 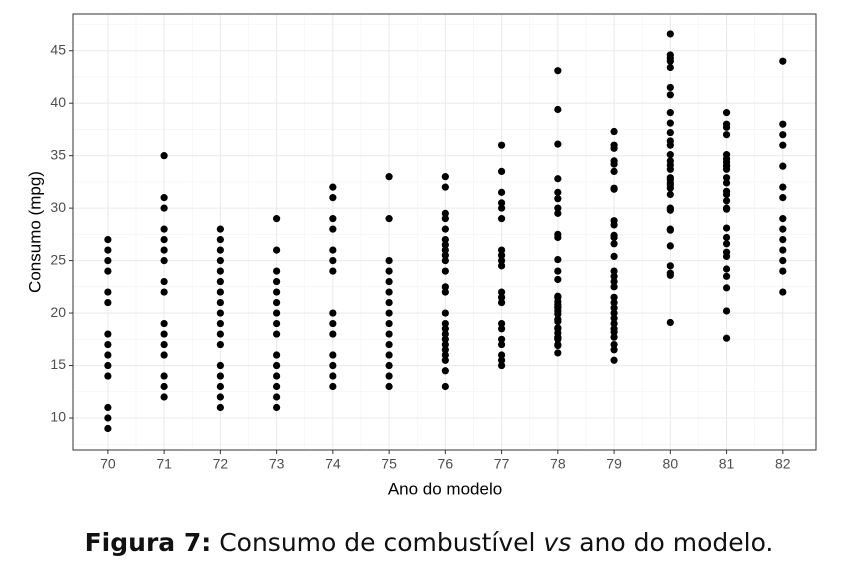 I want to click on x-axis-label: Ano do modelo, so click(x=445, y=488).